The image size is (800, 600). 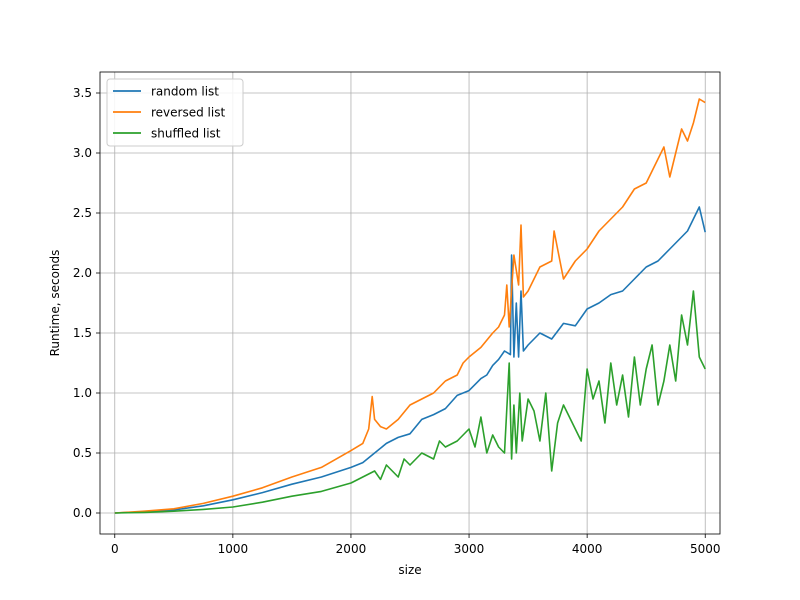 I want to click on x-tick-label: 2000, so click(x=351, y=549).